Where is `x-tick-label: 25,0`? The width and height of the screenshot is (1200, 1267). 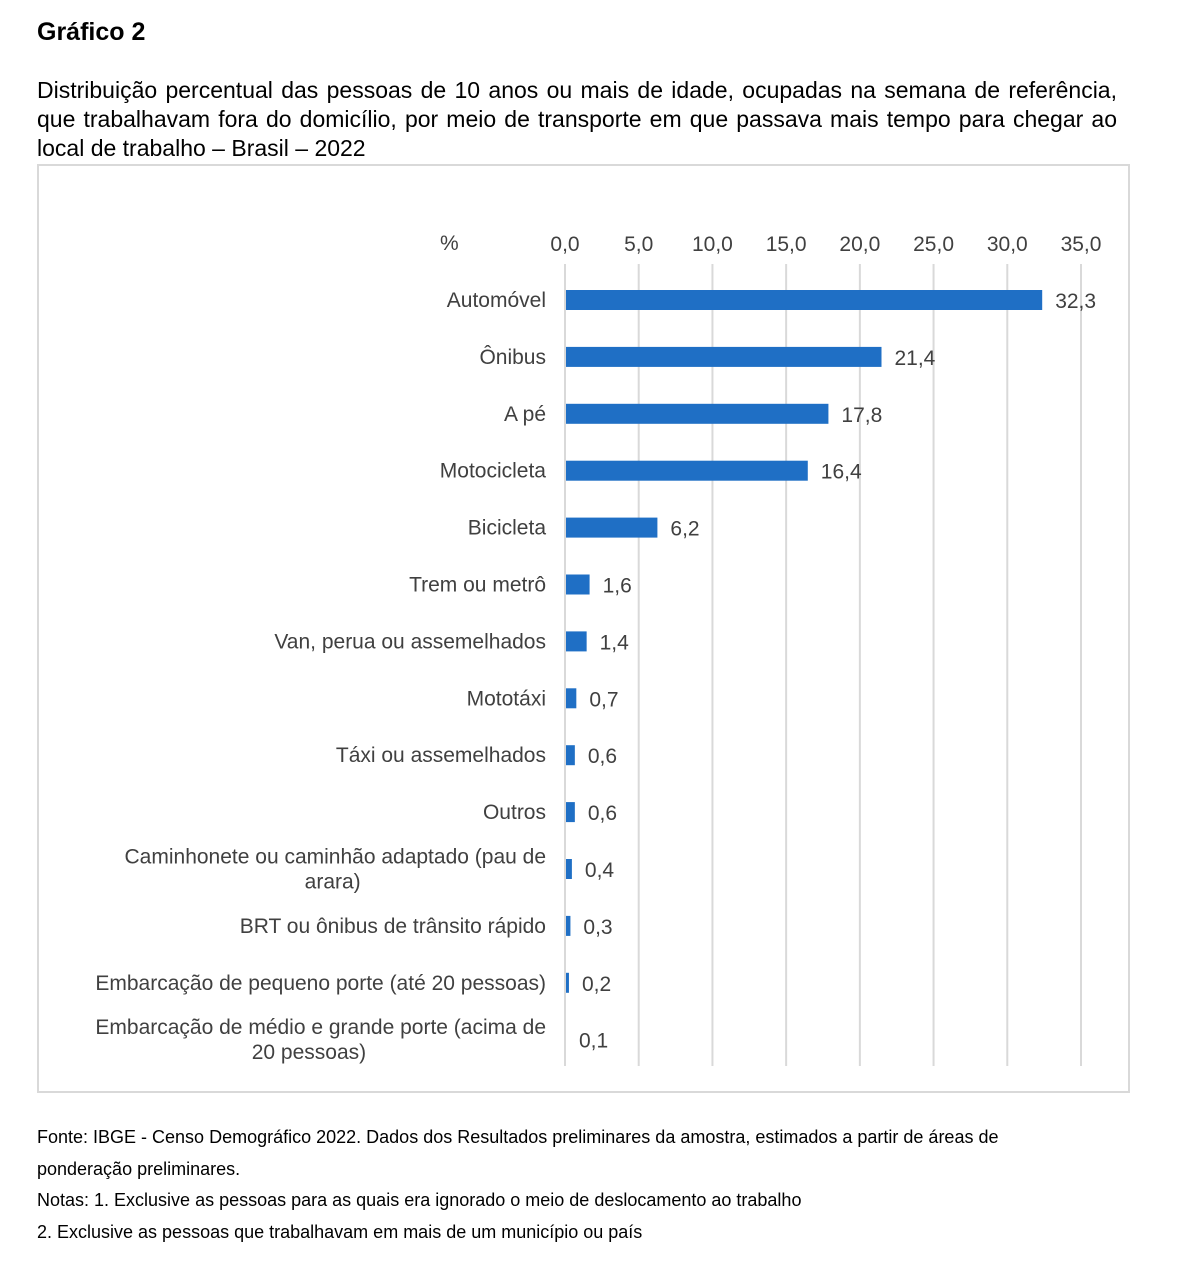 x-tick-label: 25,0 is located at coordinates (933, 244).